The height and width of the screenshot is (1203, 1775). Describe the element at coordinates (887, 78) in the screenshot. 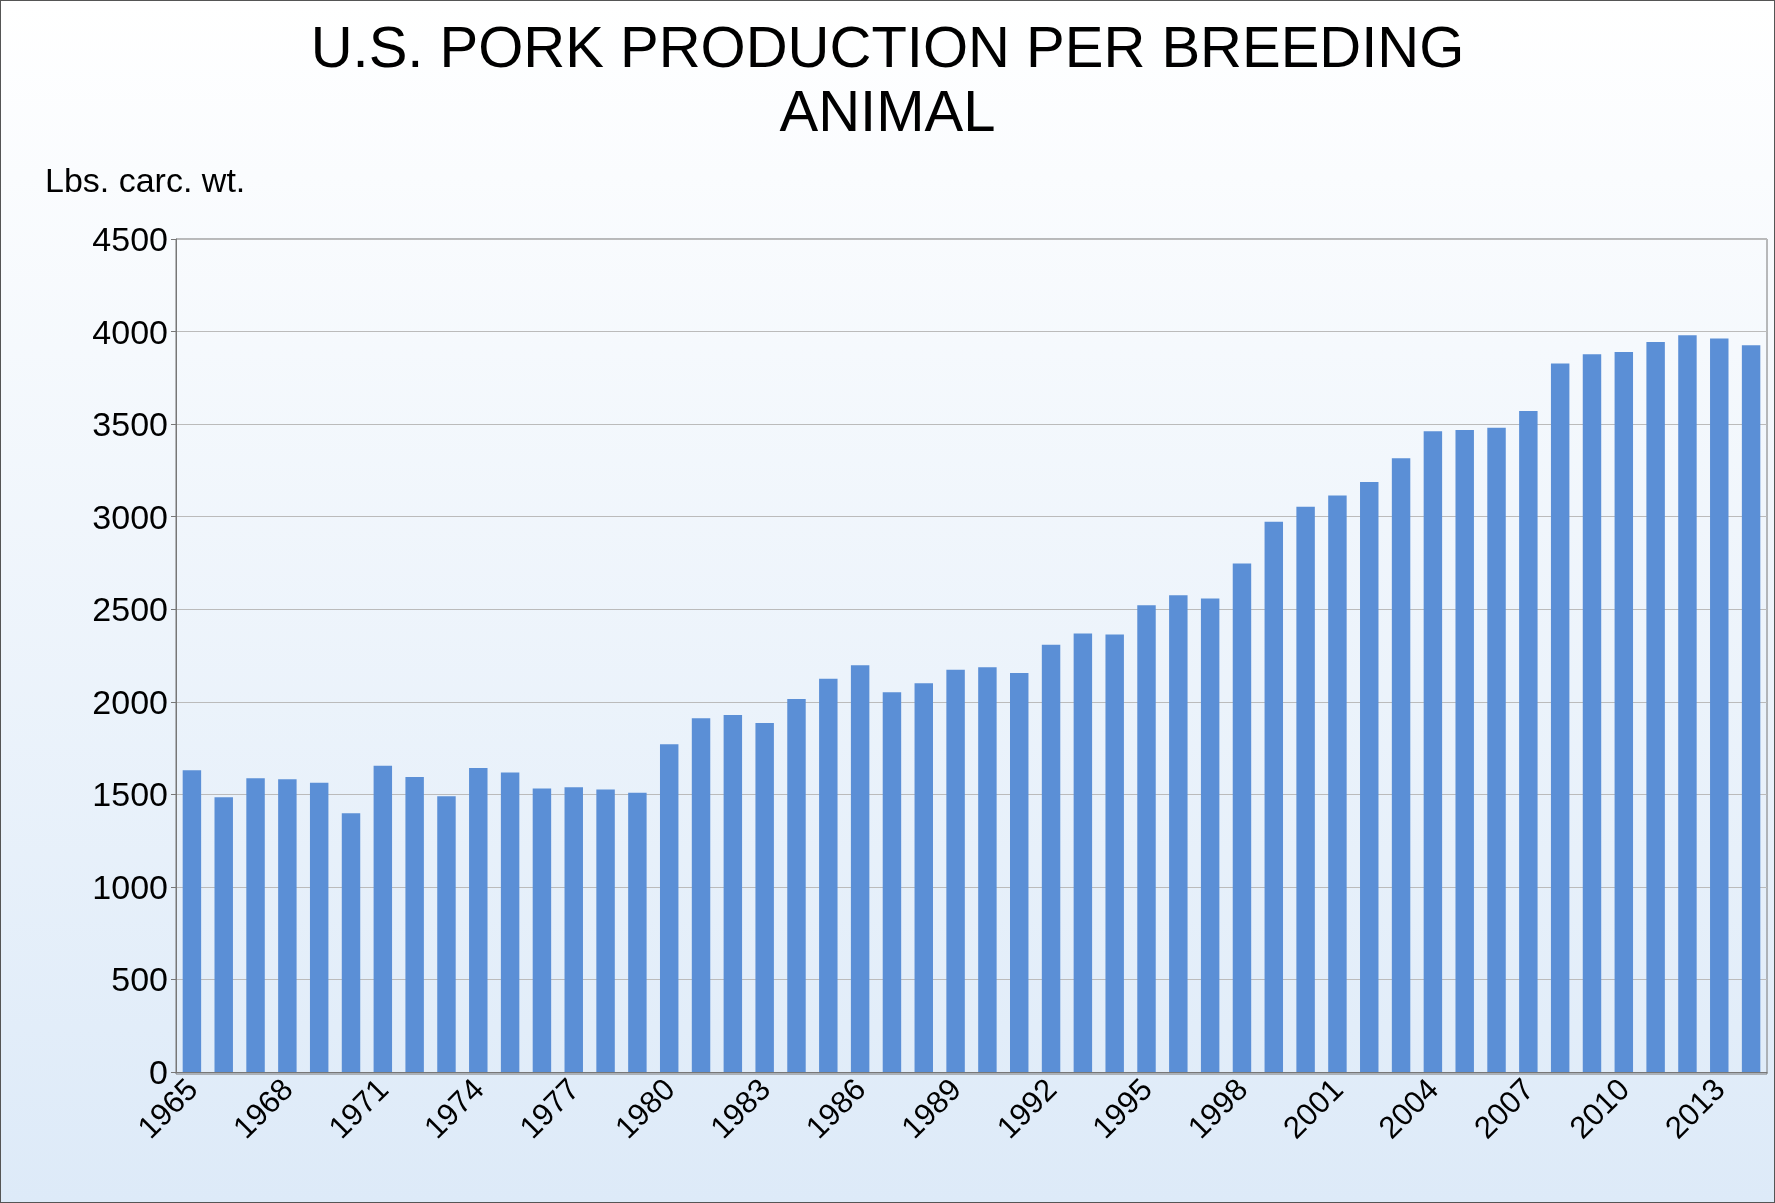

I see `chart-title: U.S. PORK PRODUCTION PER BREEDING ANIMAL` at that location.